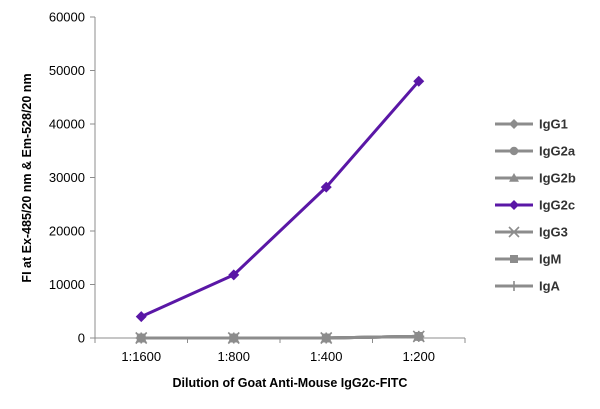 The width and height of the screenshot is (600, 409). Describe the element at coordinates (67, 177) in the screenshot. I see `y-tick-label: 30000` at that location.